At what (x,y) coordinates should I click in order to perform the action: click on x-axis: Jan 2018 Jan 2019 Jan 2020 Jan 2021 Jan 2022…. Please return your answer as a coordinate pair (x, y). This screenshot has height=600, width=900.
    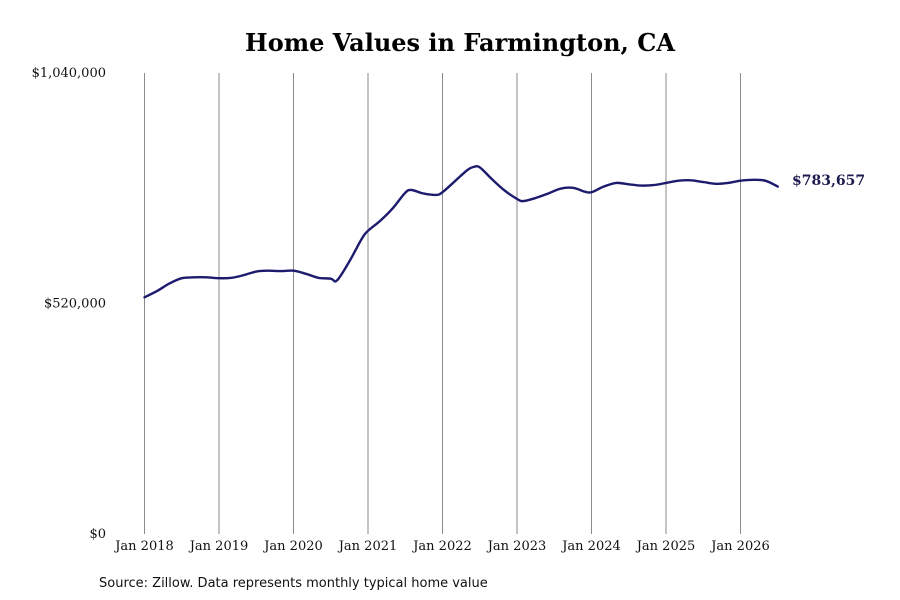
    Looking at the image, I should click on (441, 546).